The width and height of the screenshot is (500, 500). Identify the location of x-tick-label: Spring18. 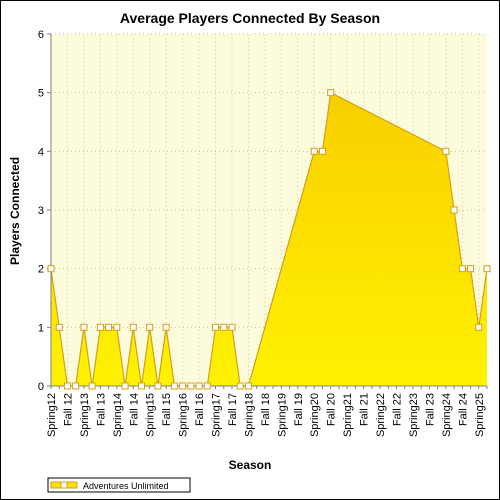
(249, 415).